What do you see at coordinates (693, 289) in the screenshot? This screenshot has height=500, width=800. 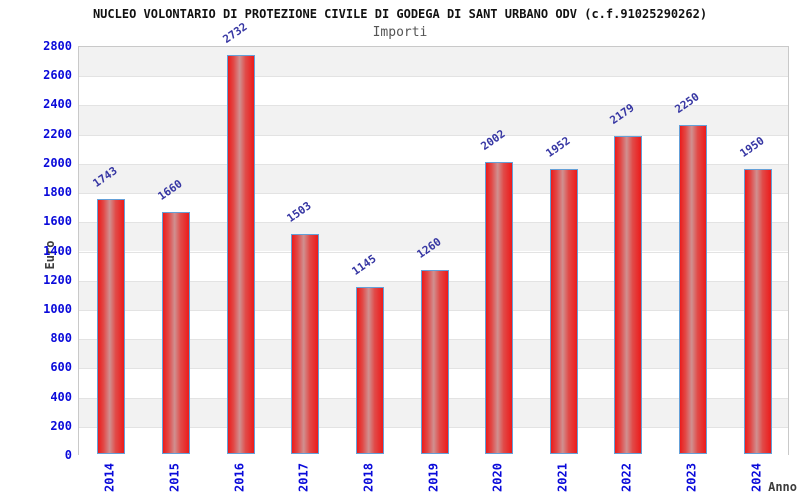 I see `bar-2023` at bounding box center [693, 289].